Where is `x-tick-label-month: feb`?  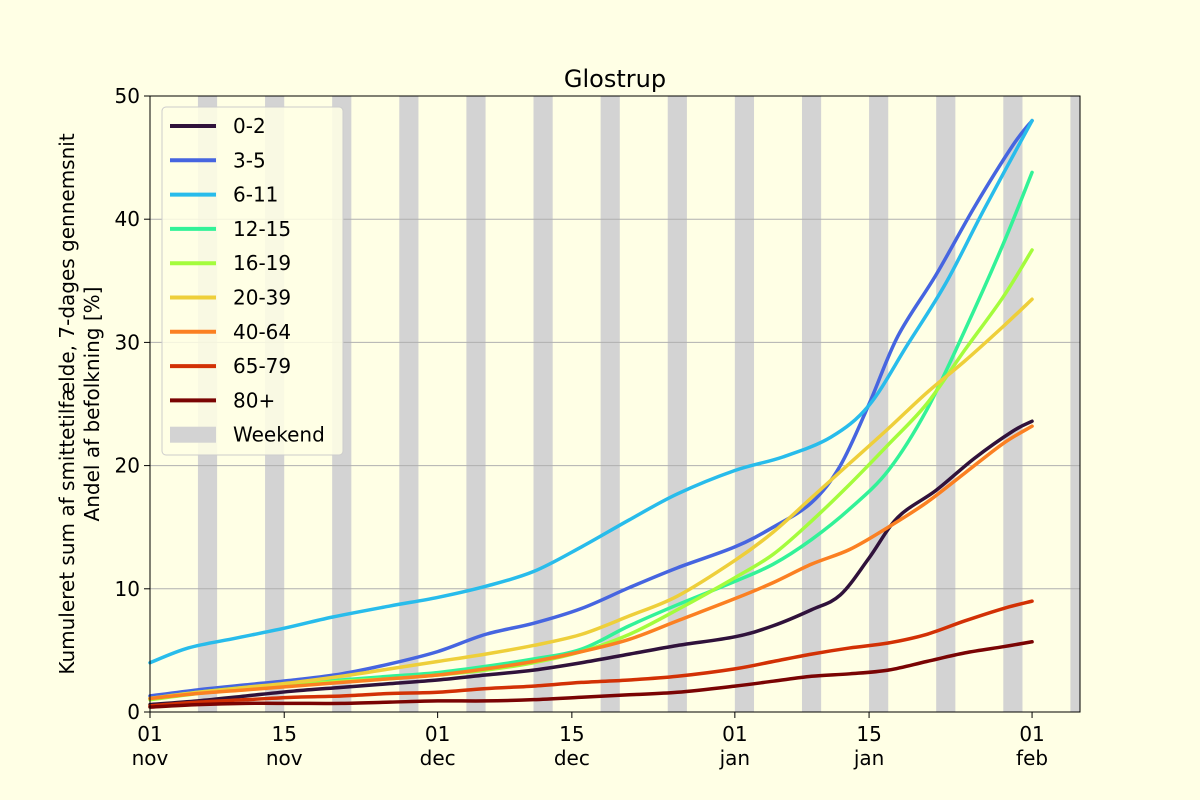 x-tick-label-month: feb is located at coordinates (1032, 758).